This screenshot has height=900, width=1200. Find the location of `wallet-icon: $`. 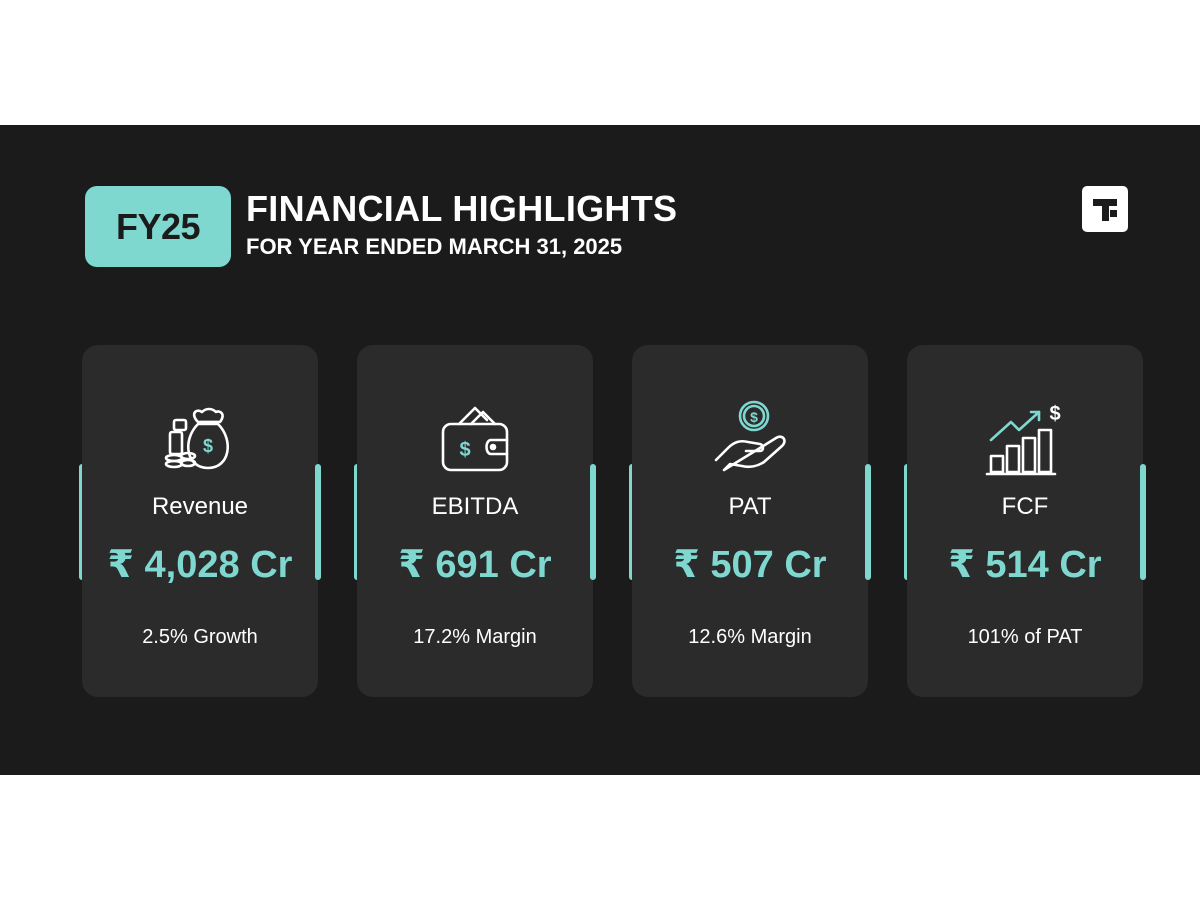

wallet-icon: $ is located at coordinates (475, 440).